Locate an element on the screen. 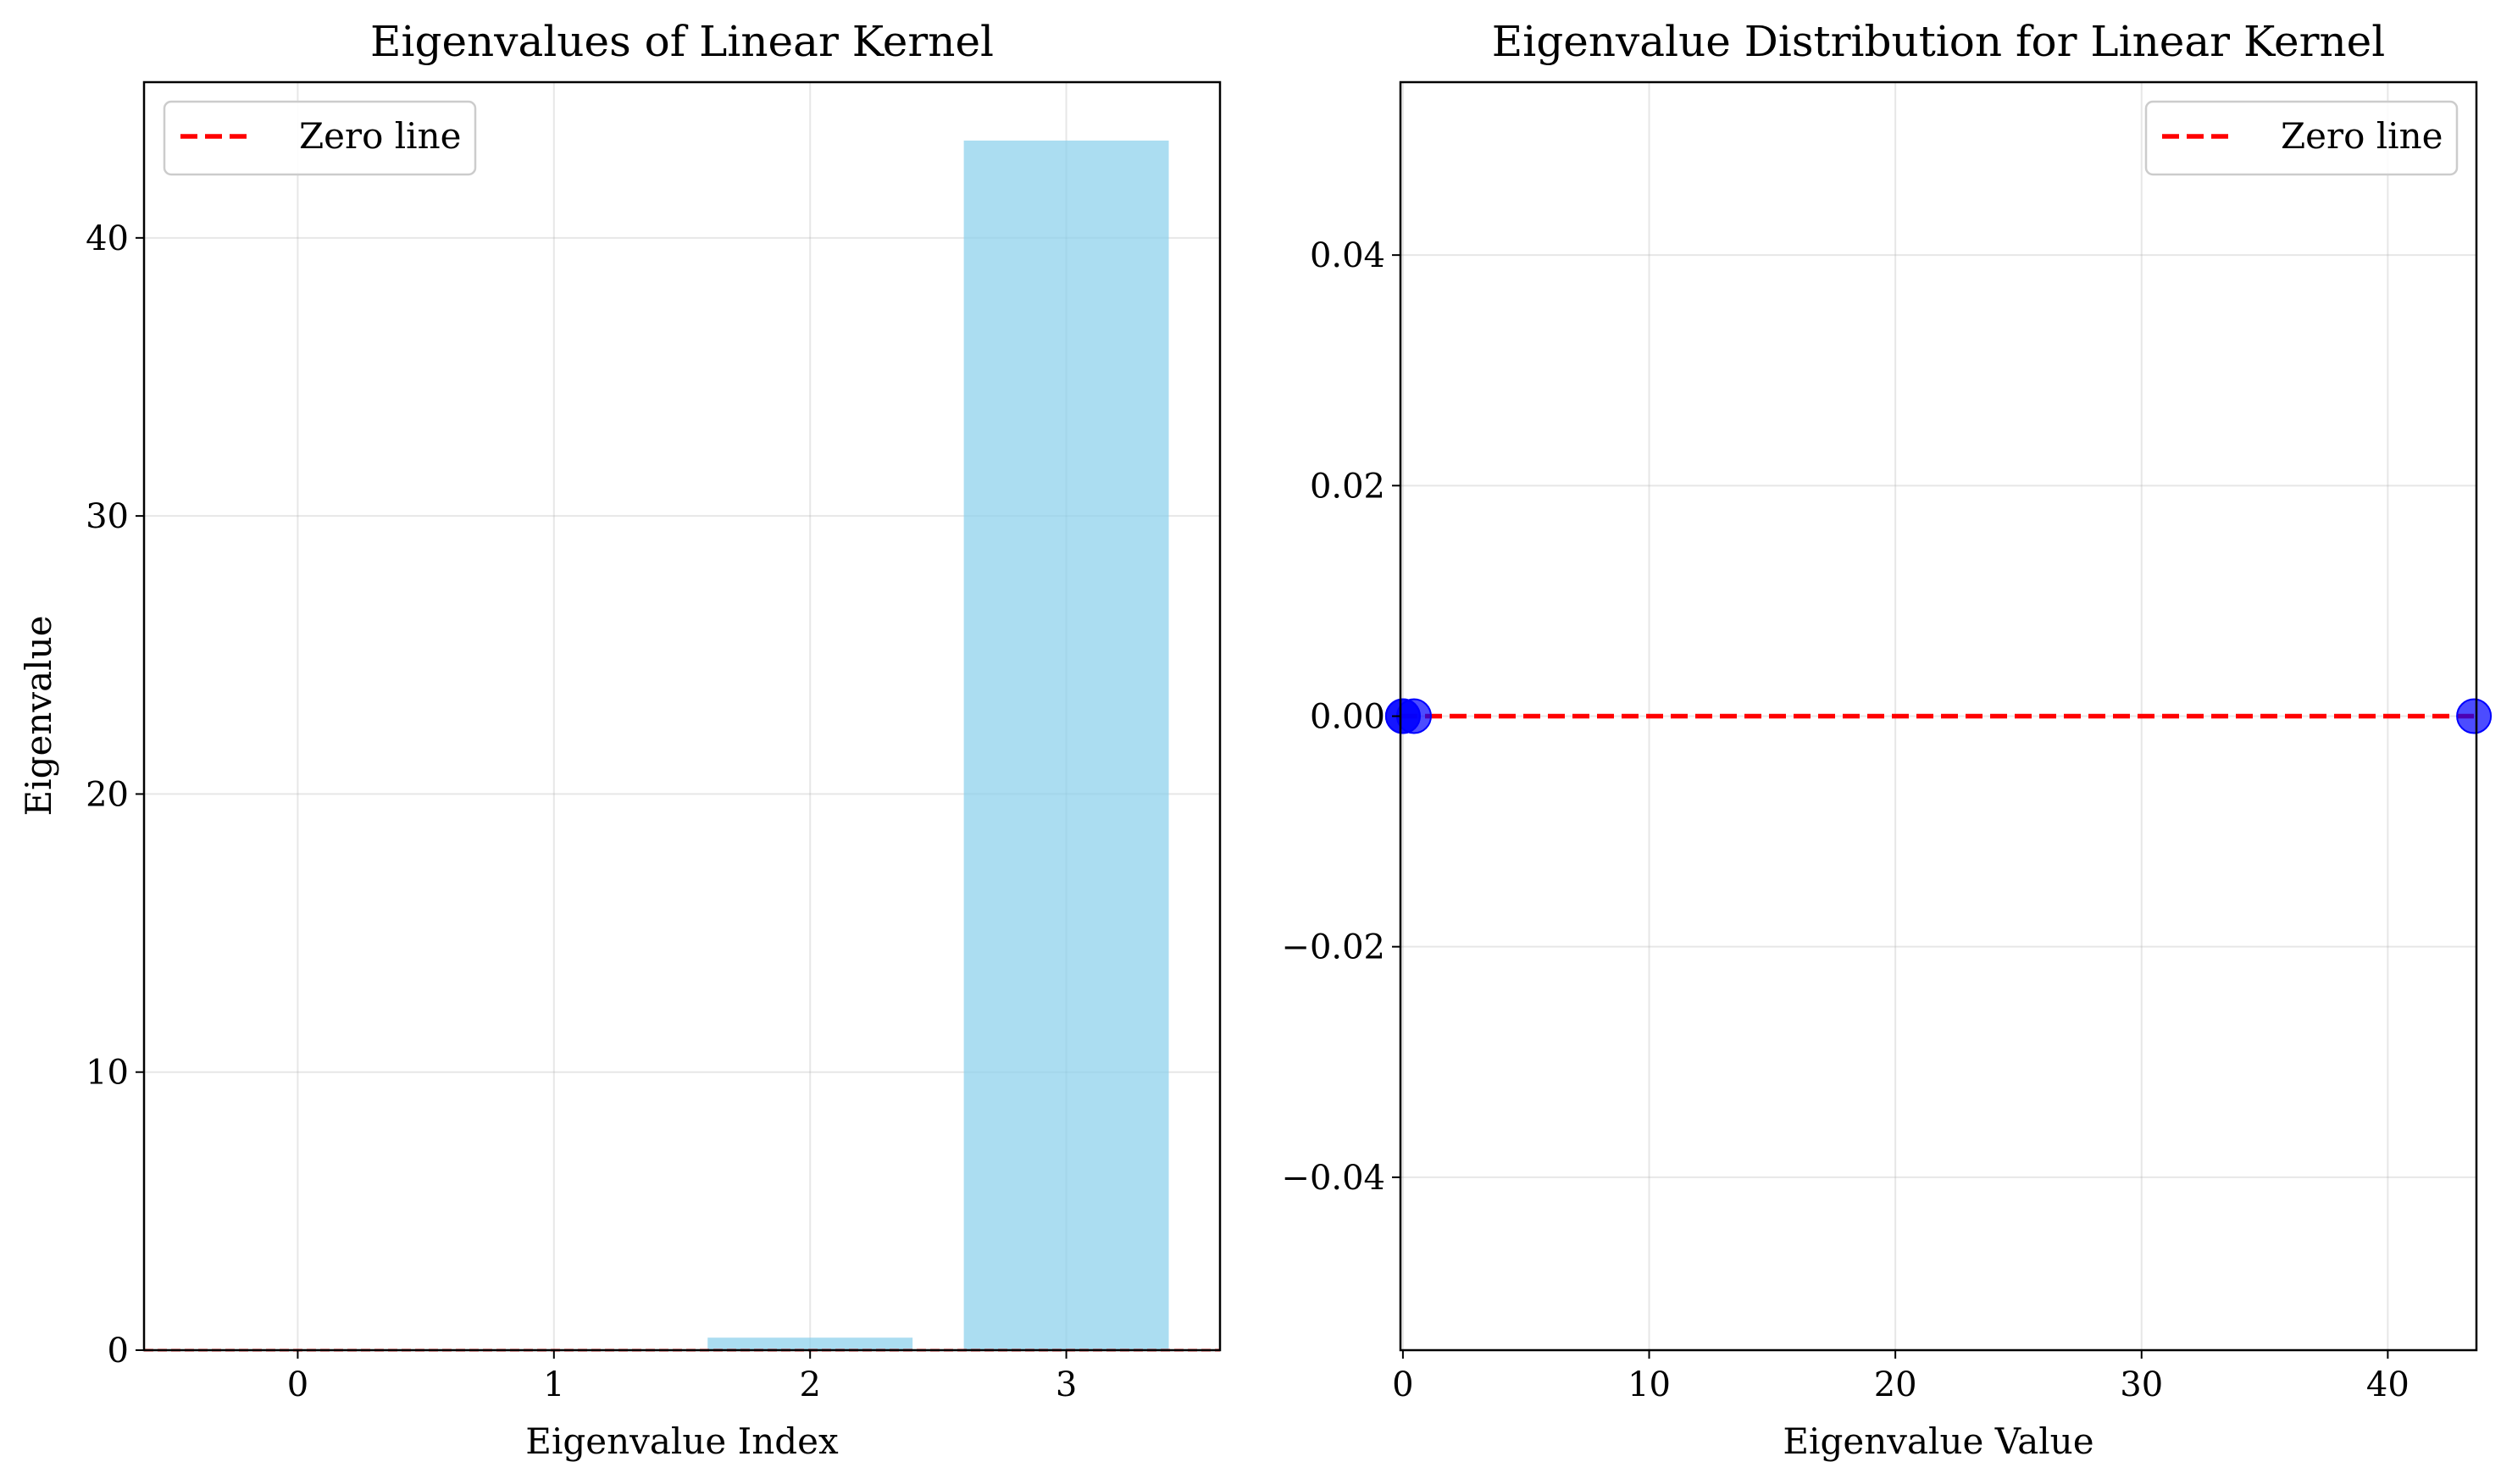 This screenshot has width=2501, height=1484. chart1-x-axis-label: Eigenvalue Index is located at coordinates (682, 1441).